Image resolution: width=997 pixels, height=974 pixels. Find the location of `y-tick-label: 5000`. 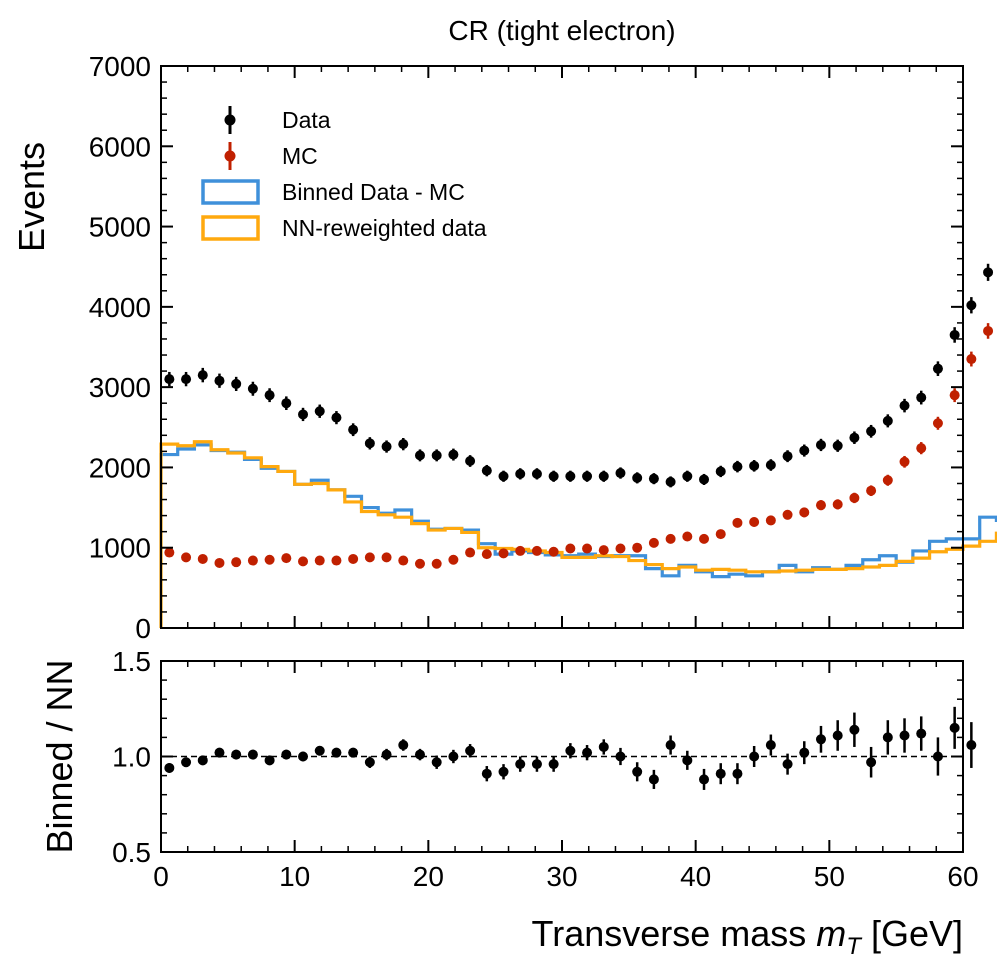

y-tick-label: 5000 is located at coordinates (120, 227).